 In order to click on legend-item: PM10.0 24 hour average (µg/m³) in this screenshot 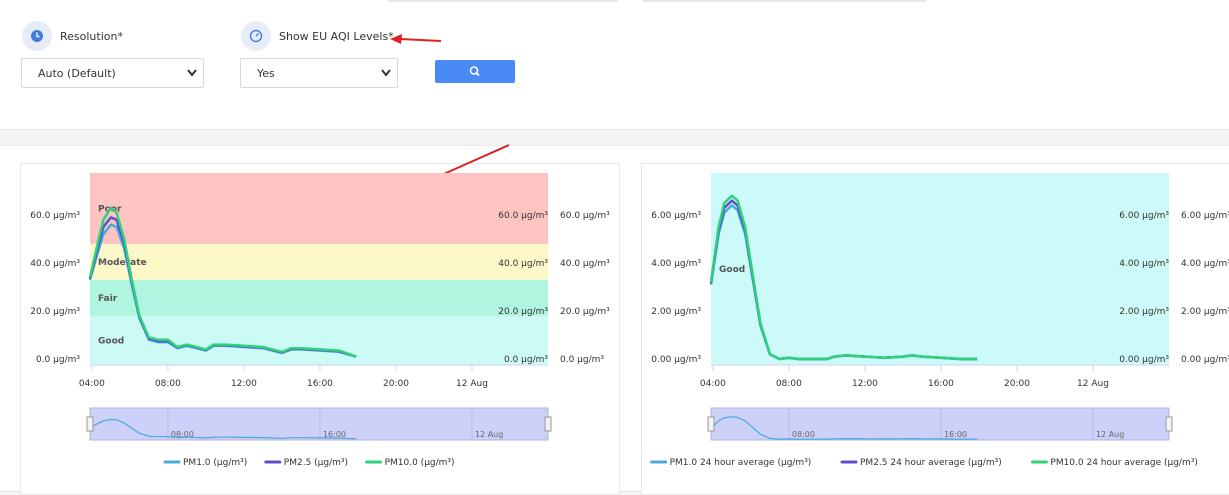, I will do `click(1114, 463)`.